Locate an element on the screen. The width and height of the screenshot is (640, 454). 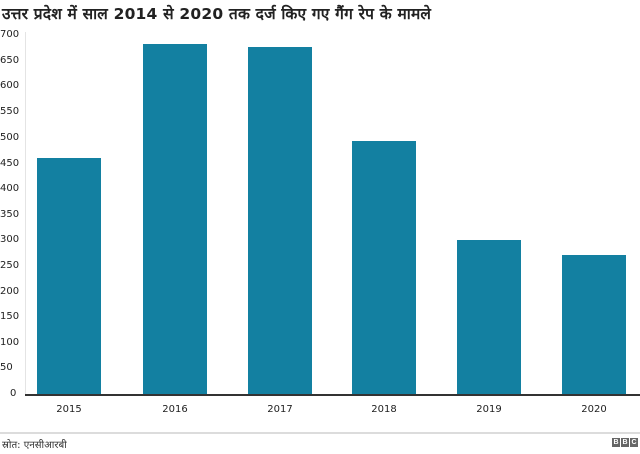
x-tick-label: 2020 is located at coordinates (594, 409).